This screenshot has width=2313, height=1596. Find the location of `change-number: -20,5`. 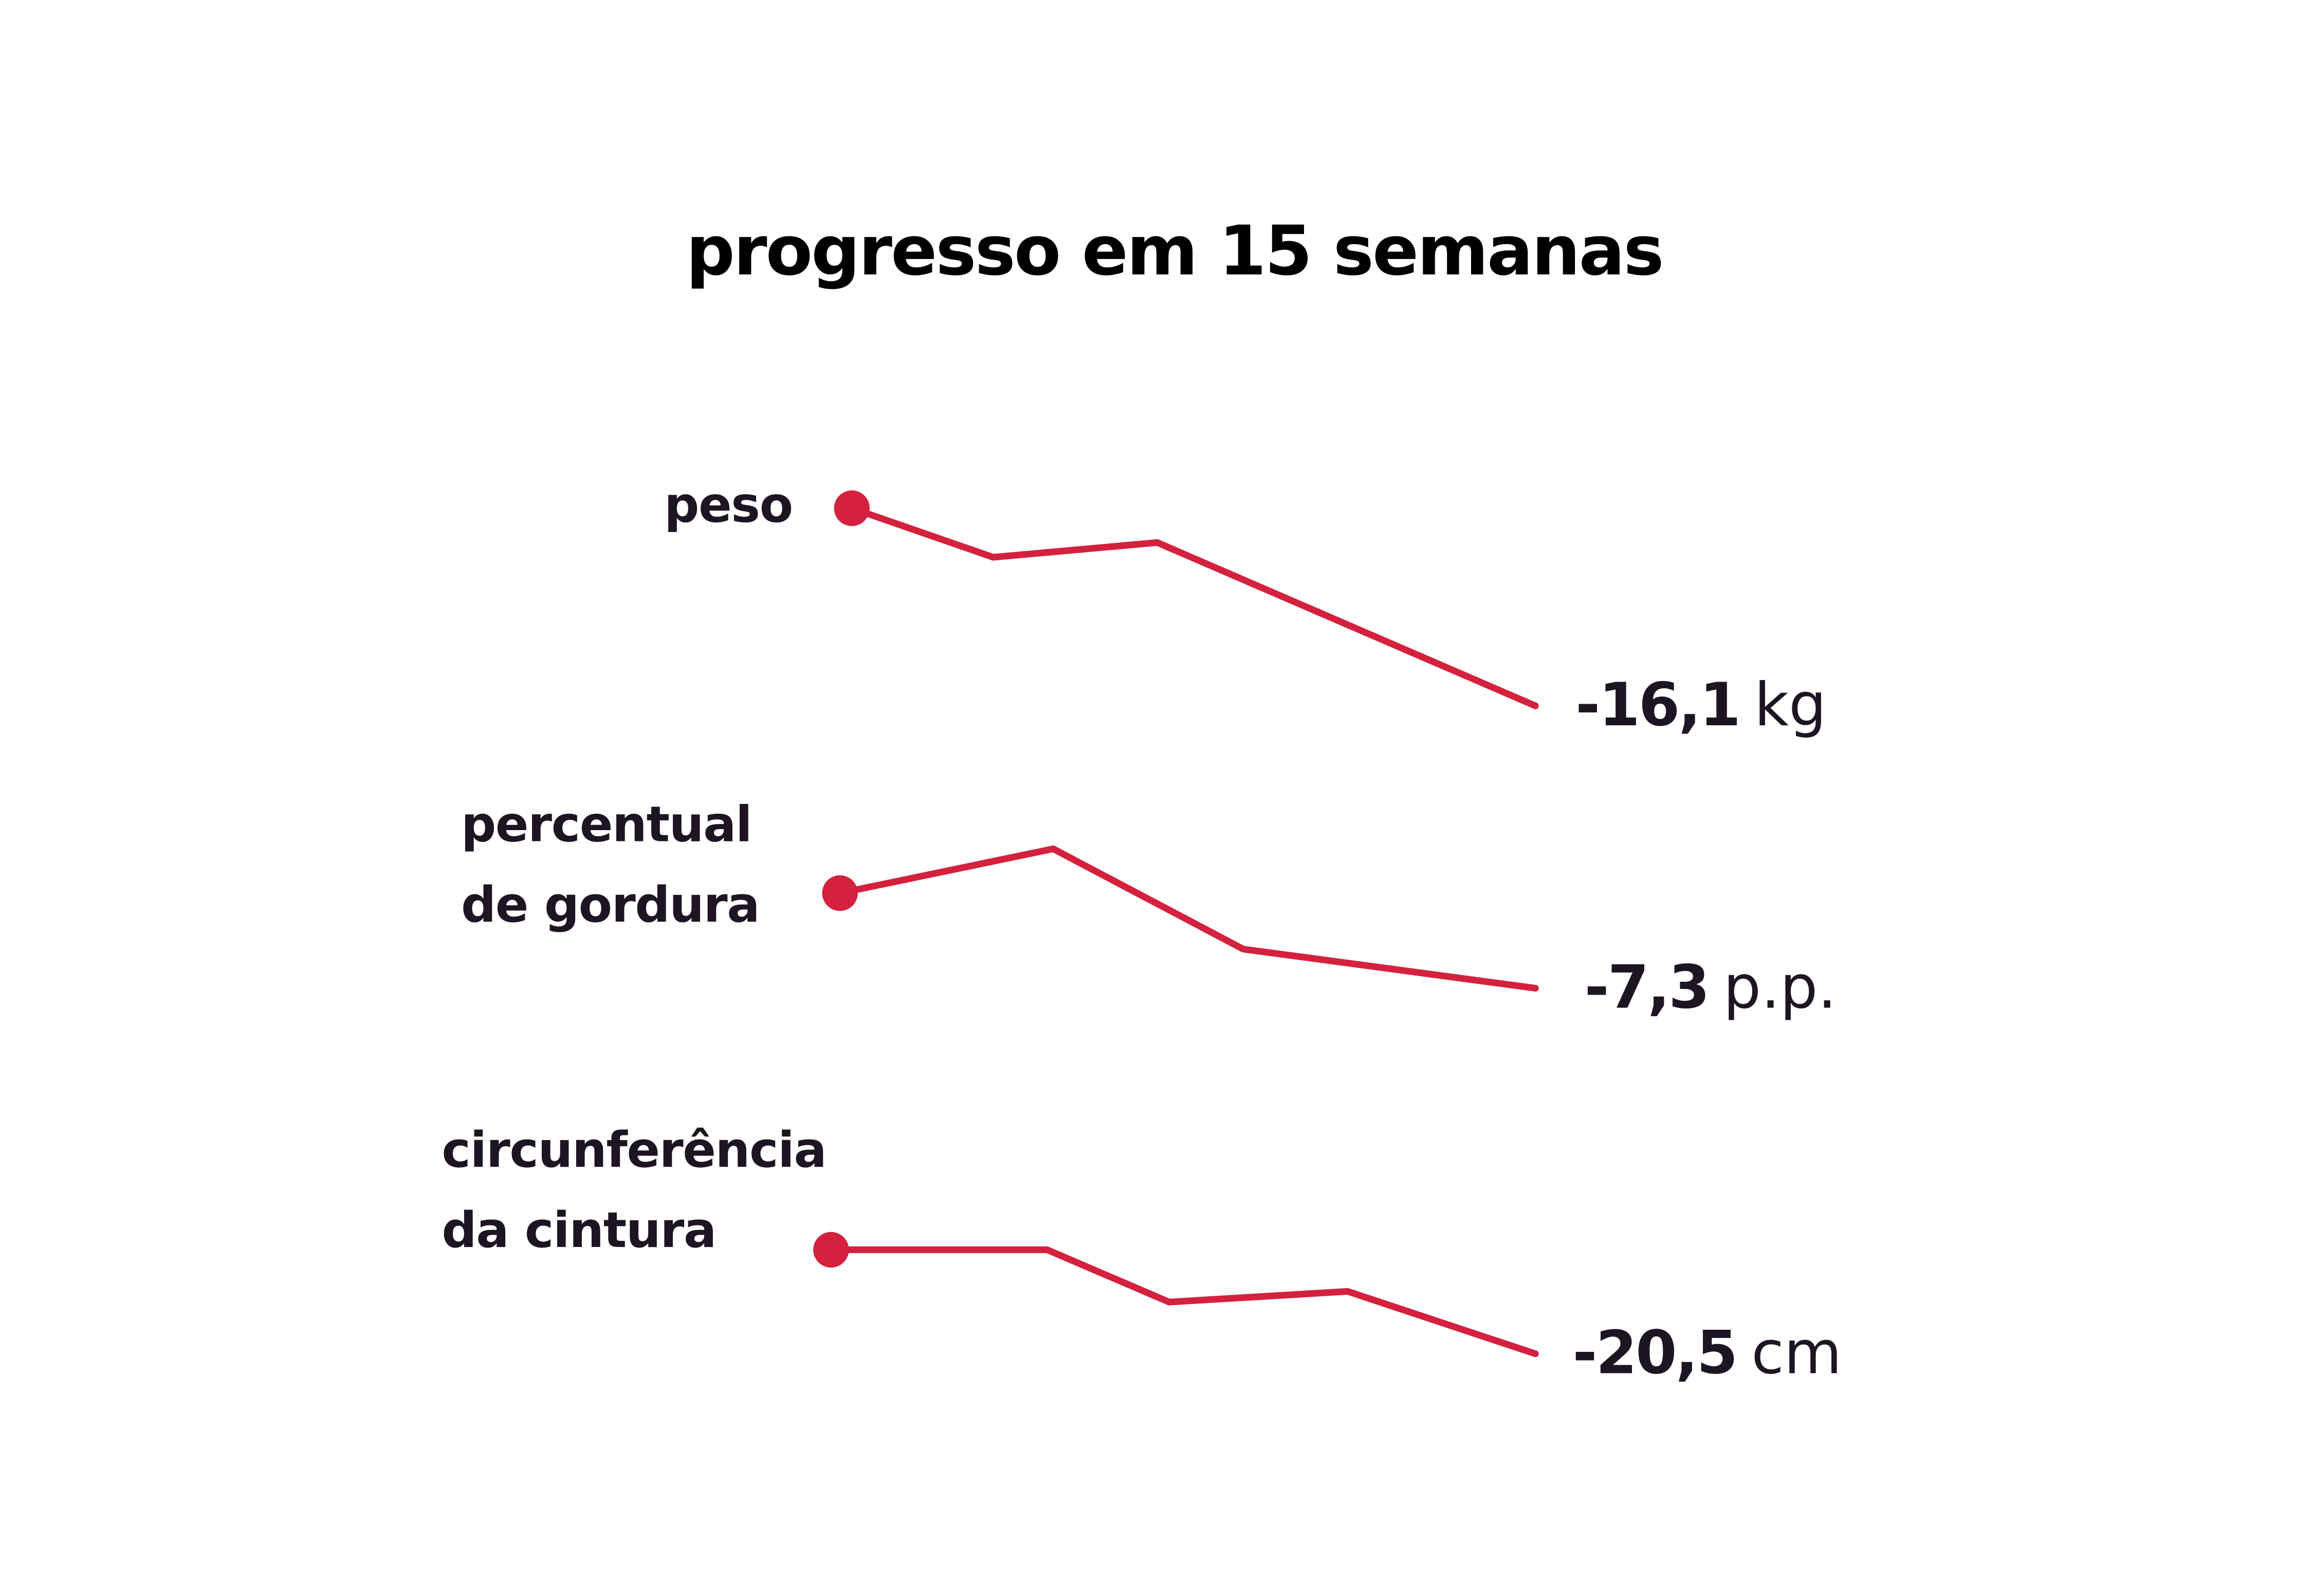

change-number: -20,5 is located at coordinates (1654, 1352).